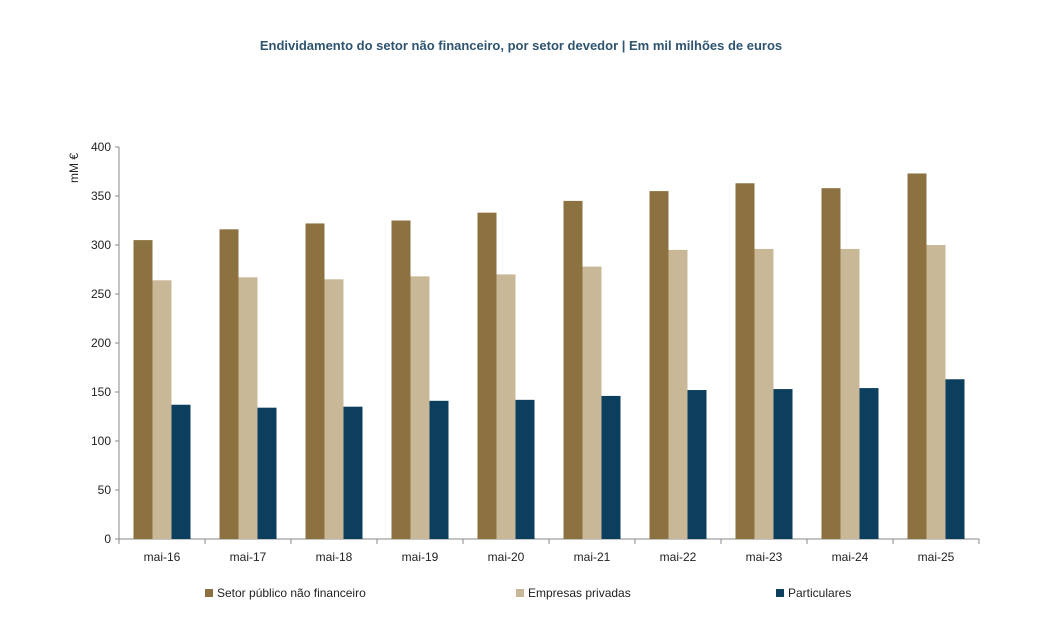 Image resolution: width=1042 pixels, height=624 pixels. I want to click on x-tick-label: mai-16, so click(162, 557).